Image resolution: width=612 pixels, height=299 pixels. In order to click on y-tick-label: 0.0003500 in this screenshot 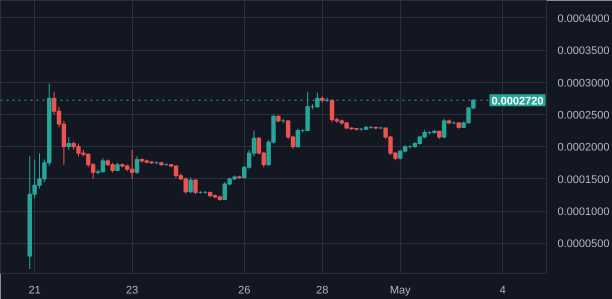, I will do `click(584, 51)`.